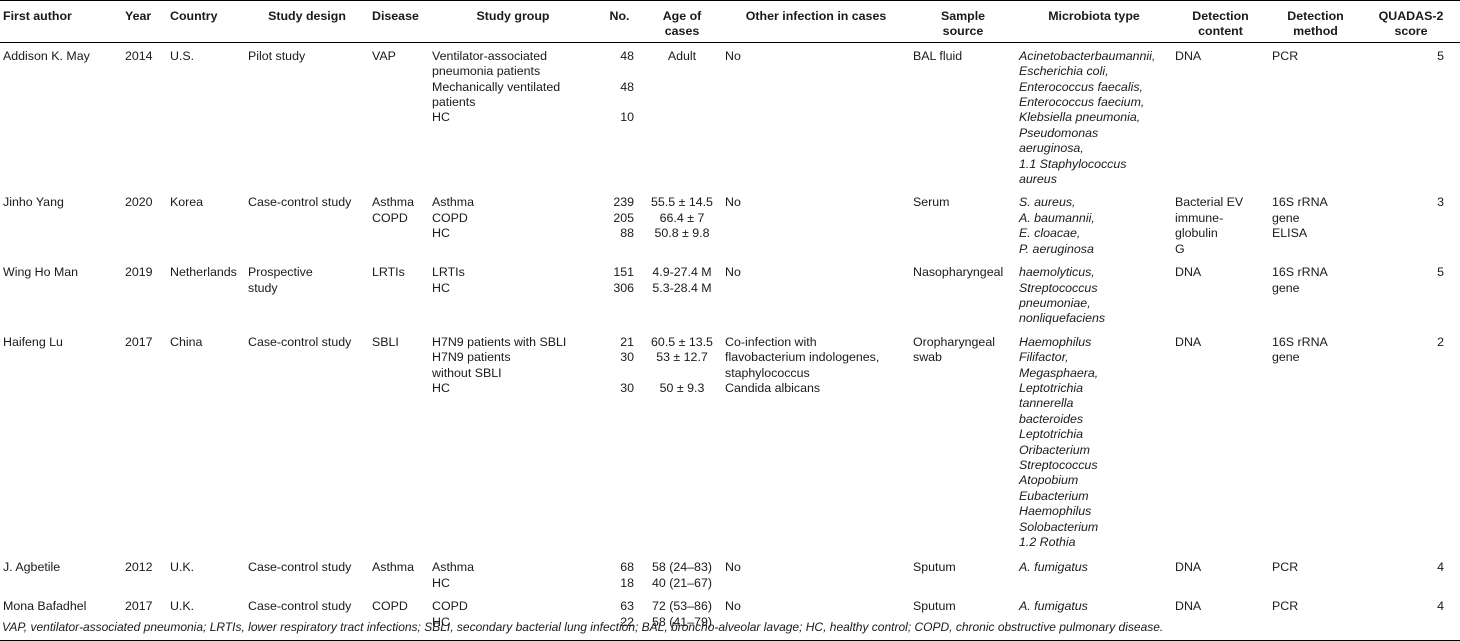 This screenshot has width=1460, height=641. Describe the element at coordinates (206, 116) in the screenshot. I see `country-cell: U.S.` at that location.